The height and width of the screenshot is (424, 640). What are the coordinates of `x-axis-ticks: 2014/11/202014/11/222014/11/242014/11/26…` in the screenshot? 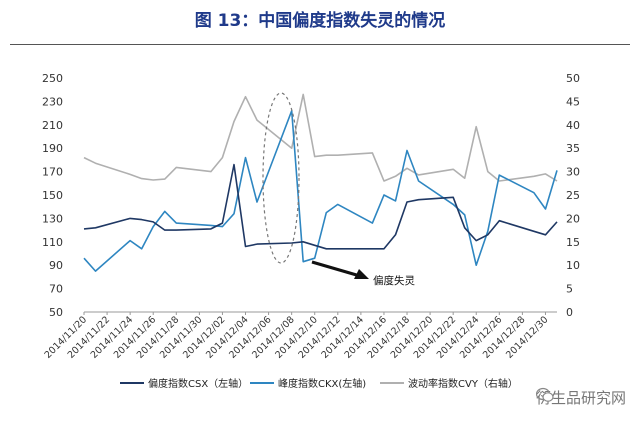 It's located at (297, 336).